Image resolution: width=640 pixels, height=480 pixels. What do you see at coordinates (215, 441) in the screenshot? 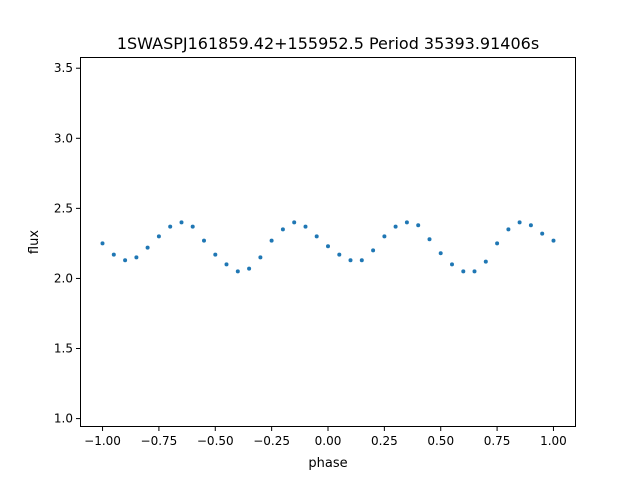
I see `x-tick-label: −0.50` at bounding box center [215, 441].